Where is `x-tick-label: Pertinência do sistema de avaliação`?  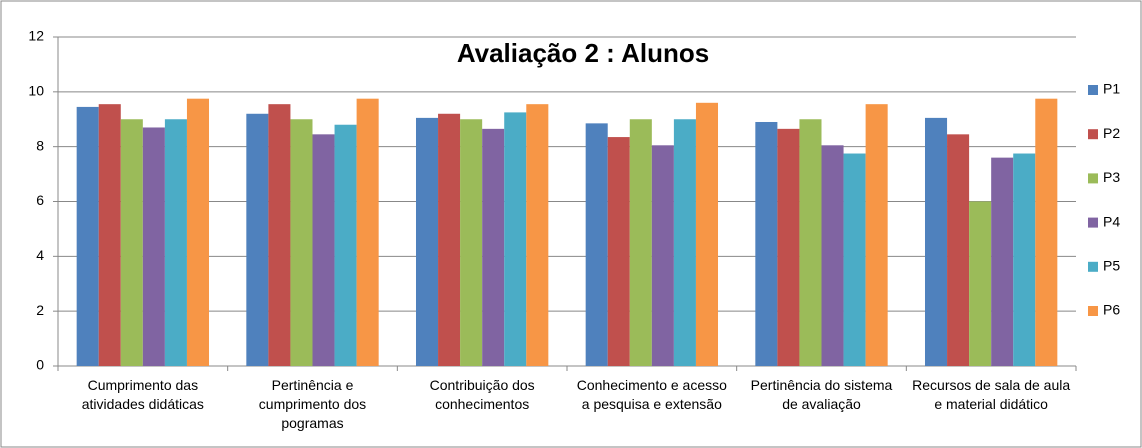
x-tick-label: Pertinência do sistema de avaliação is located at coordinates (821, 394).